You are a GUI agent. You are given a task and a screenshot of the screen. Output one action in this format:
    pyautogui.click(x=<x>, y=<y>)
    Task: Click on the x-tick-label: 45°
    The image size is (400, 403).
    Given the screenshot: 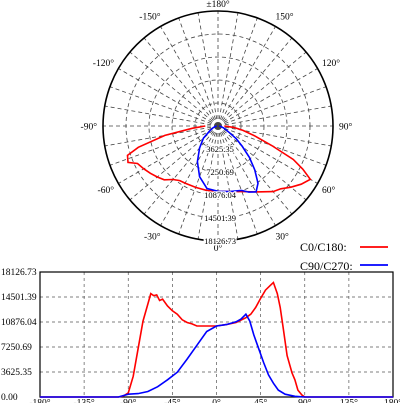 What is the action you would take?
    pyautogui.click(x=261, y=400)
    